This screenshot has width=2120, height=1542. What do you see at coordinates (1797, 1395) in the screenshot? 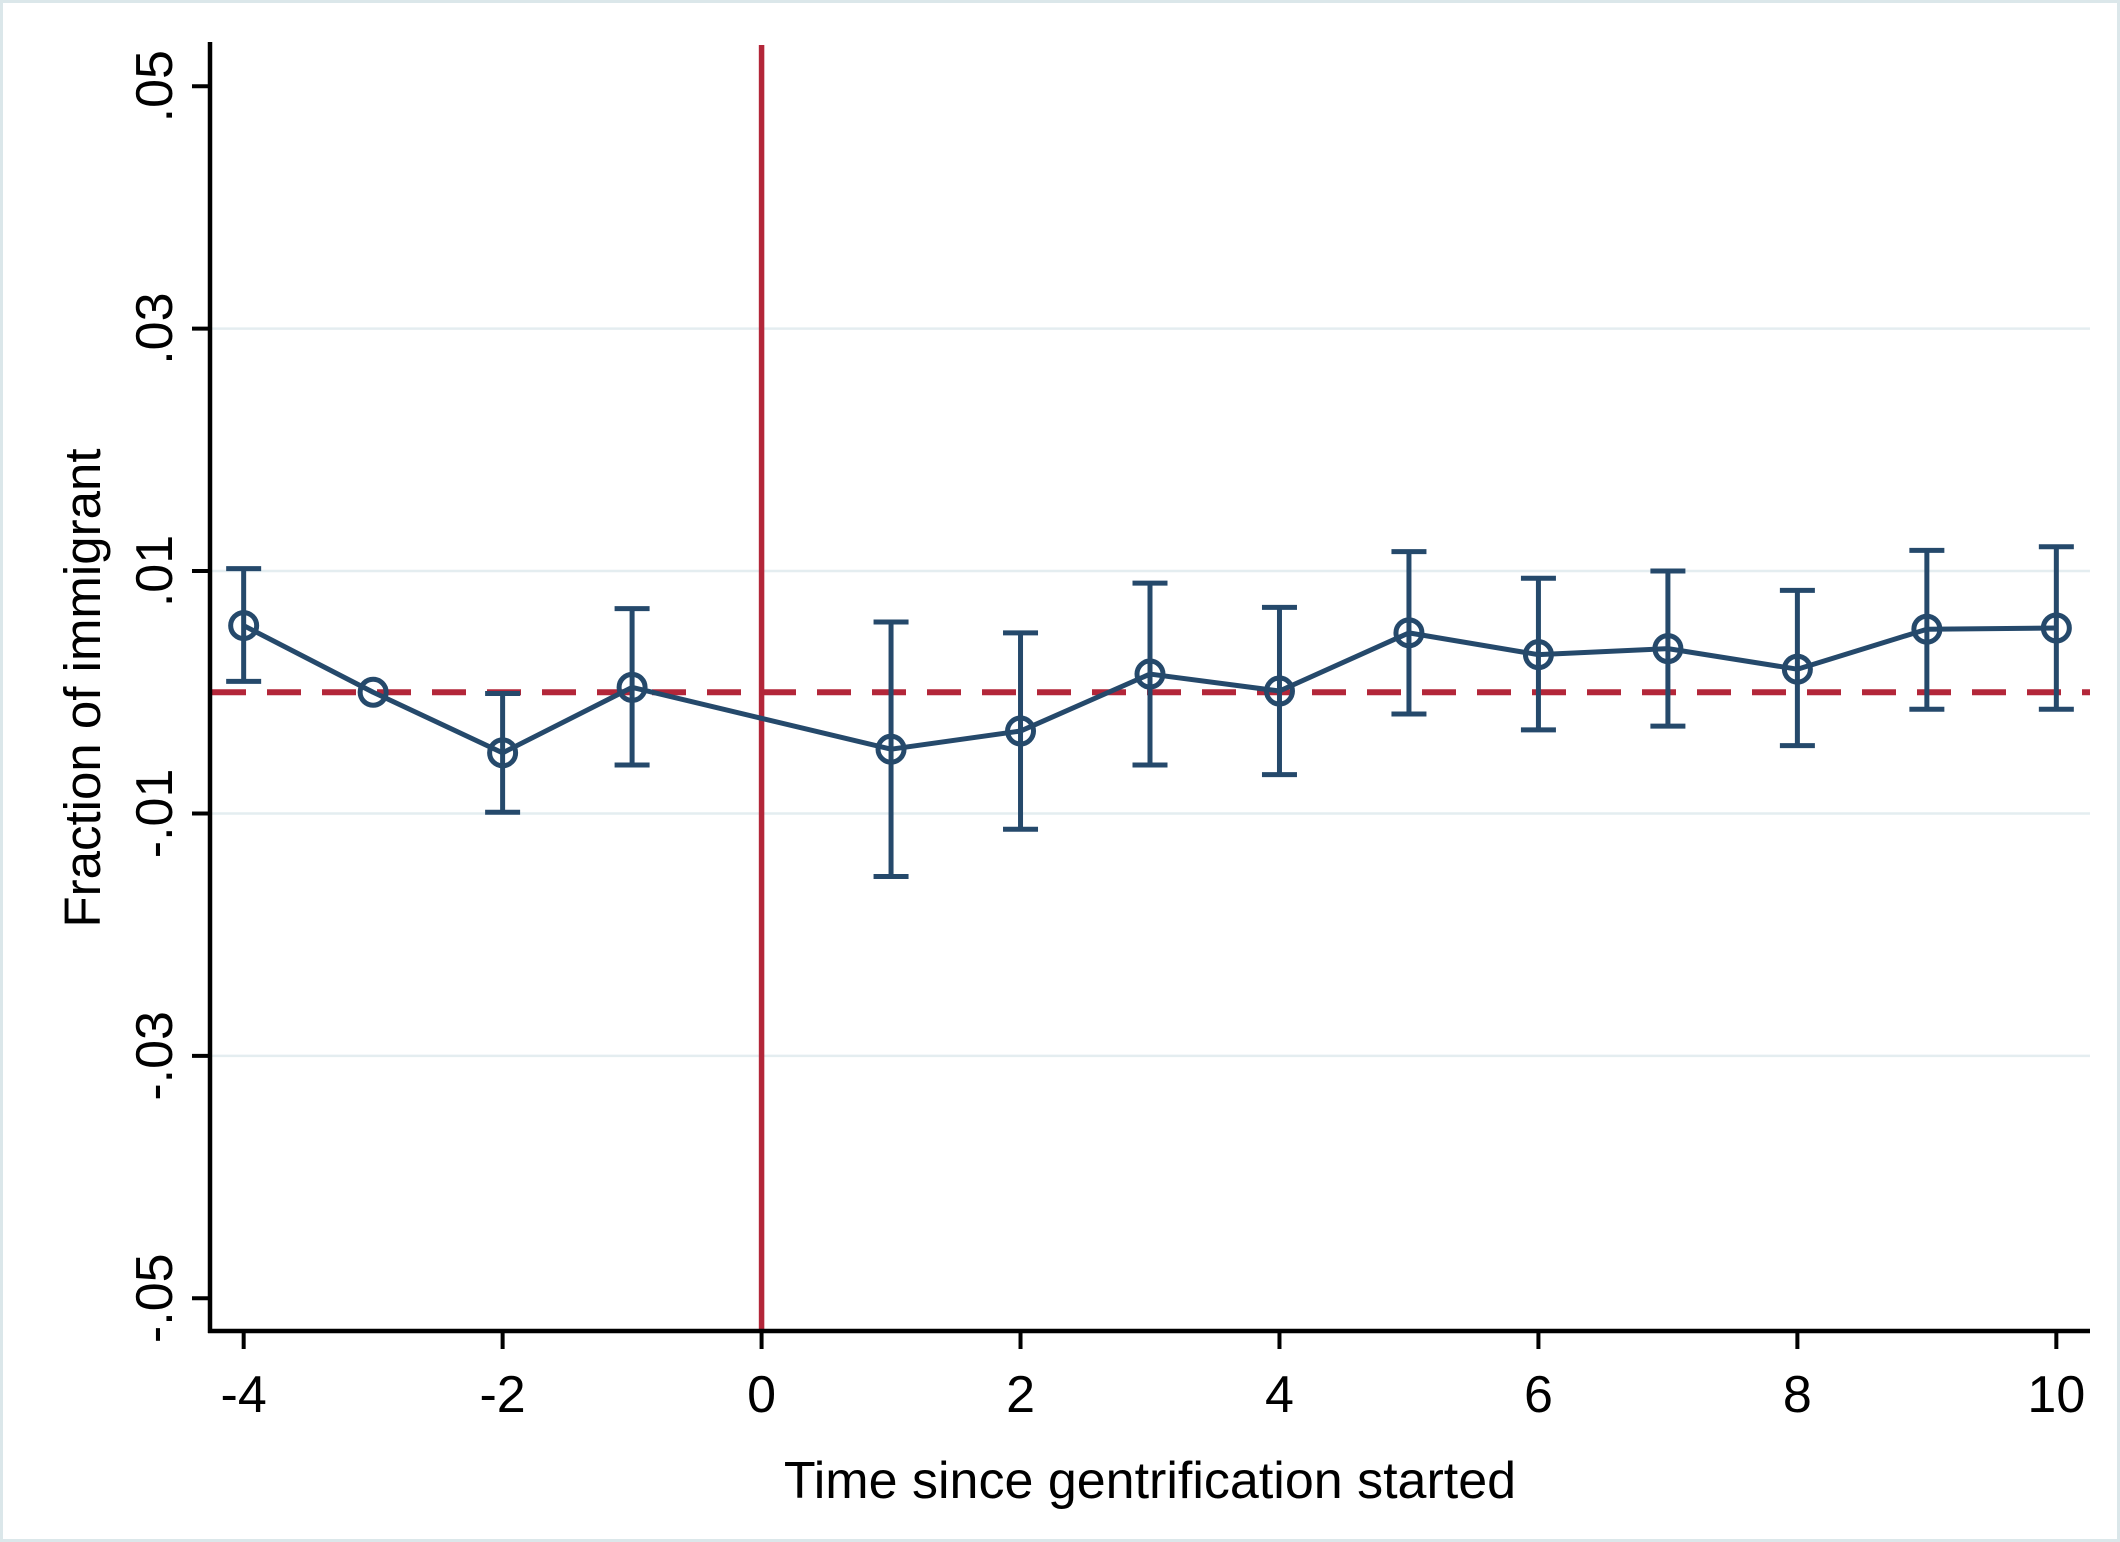
I see `x-tick-label: 8` at bounding box center [1797, 1395].